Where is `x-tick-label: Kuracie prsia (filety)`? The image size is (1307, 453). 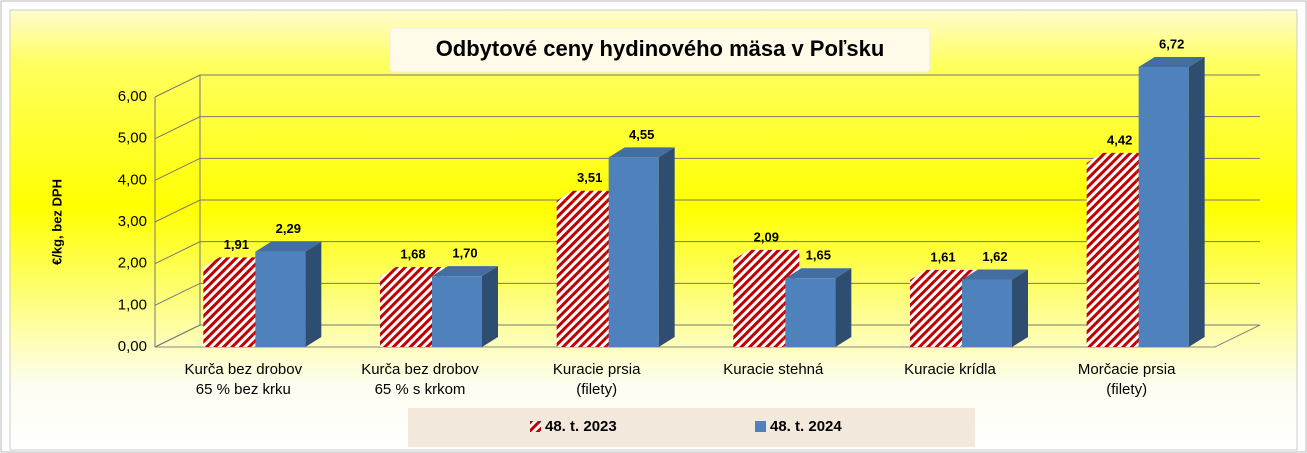
x-tick-label: Kuracie prsia (filety) is located at coordinates (597, 379).